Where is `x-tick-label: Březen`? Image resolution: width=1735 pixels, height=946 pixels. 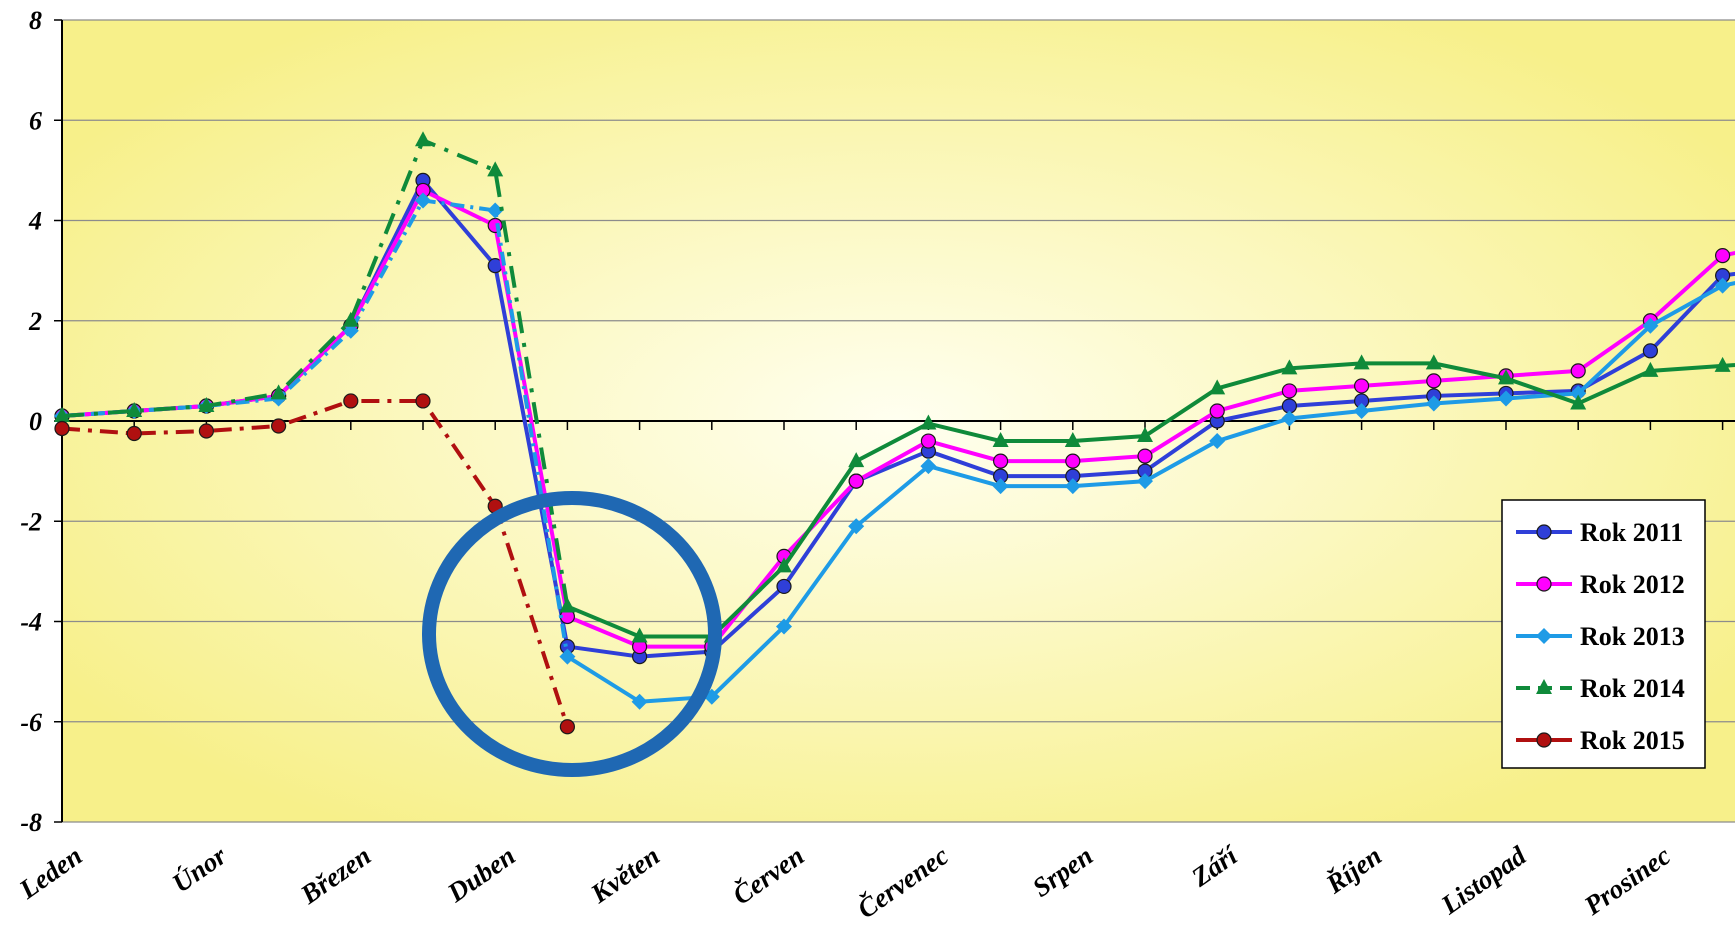 x-tick-label: Březen is located at coordinates (335, 875).